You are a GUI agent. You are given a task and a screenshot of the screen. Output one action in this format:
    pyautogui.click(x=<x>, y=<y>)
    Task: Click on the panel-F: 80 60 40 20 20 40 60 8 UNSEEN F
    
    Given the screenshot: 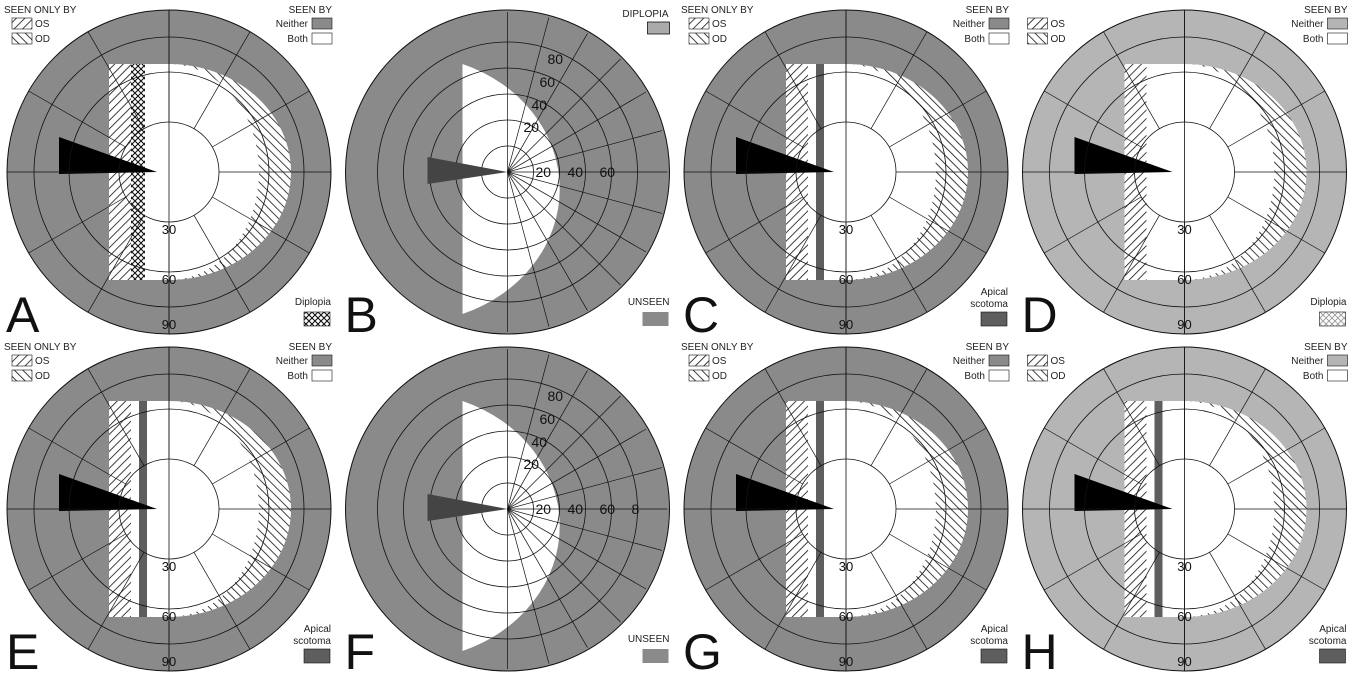 What is the action you would take?
    pyautogui.click(x=507, y=510)
    